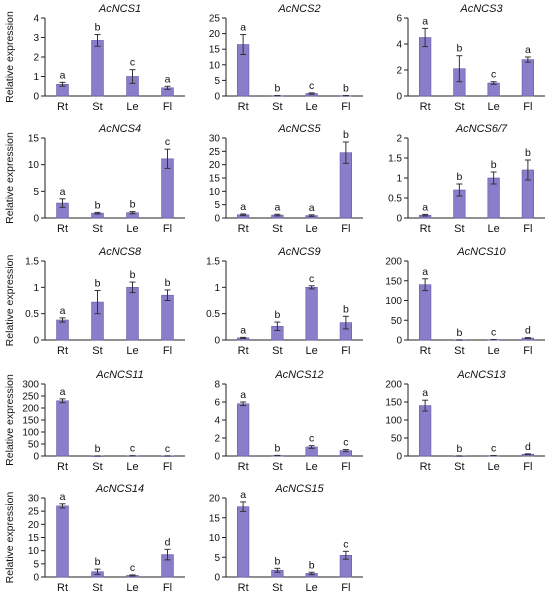  Describe the element at coordinates (481, 375) in the screenshot. I see `chart-title: AcNCS13` at that location.